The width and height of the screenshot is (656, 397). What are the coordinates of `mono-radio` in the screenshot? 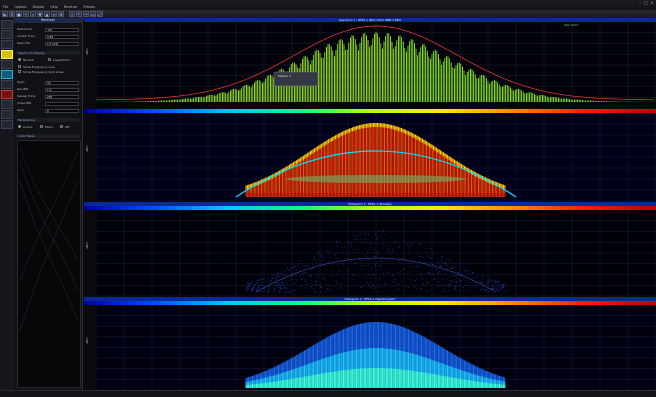 It's located at (41, 126).